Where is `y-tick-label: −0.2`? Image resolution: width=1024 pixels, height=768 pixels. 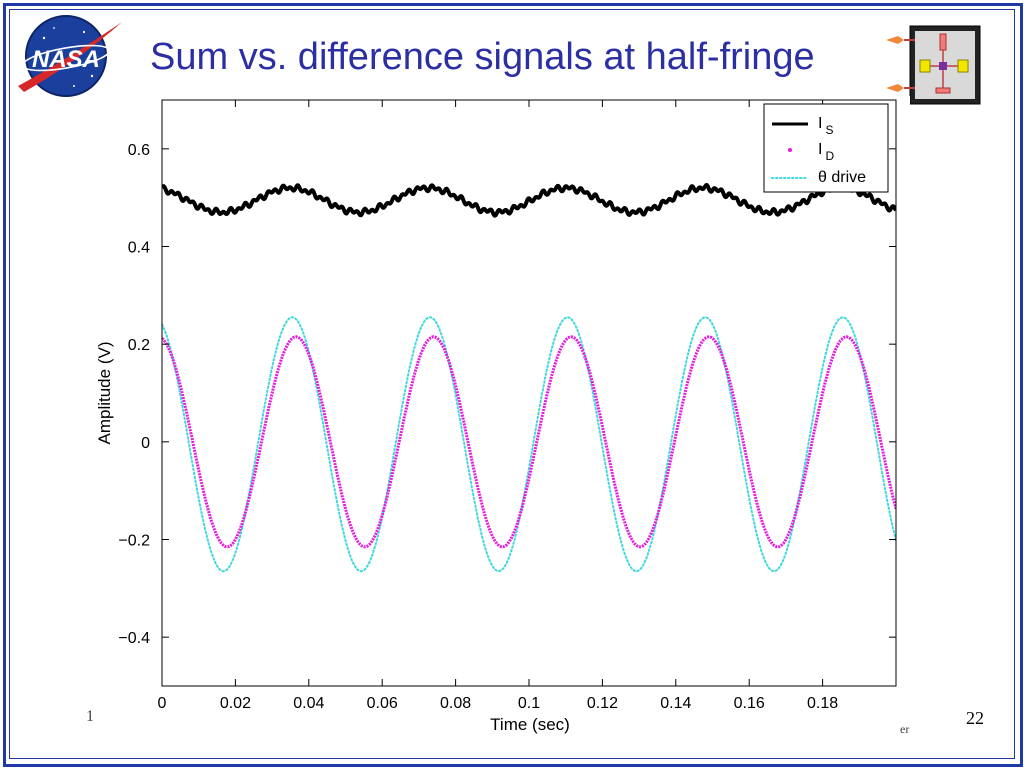
y-tick-label: −0.2 is located at coordinates (134, 541).